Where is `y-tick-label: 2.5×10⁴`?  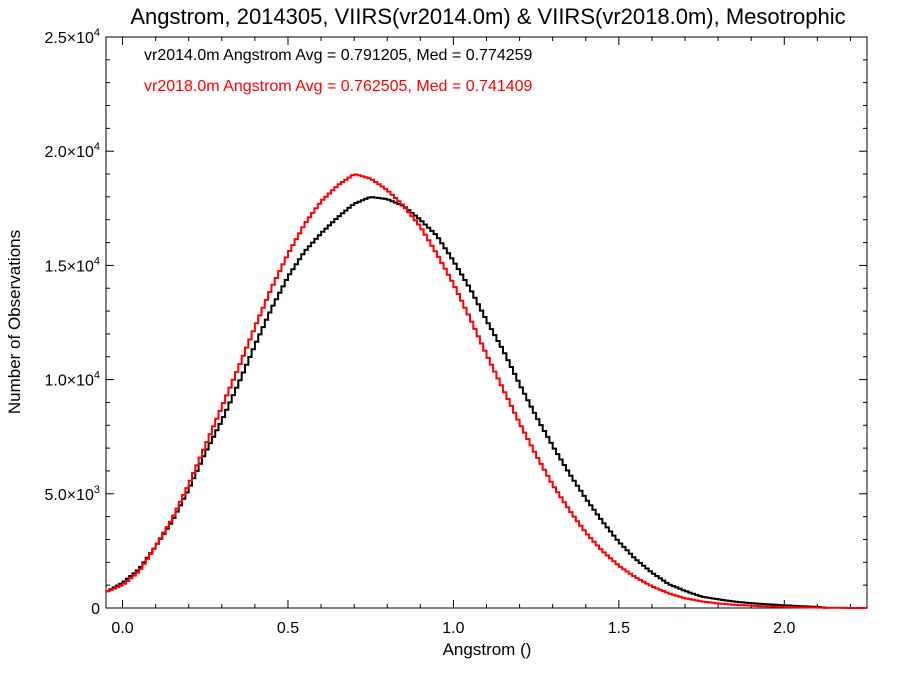
y-tick-label: 2.5×10⁴ is located at coordinates (72, 37).